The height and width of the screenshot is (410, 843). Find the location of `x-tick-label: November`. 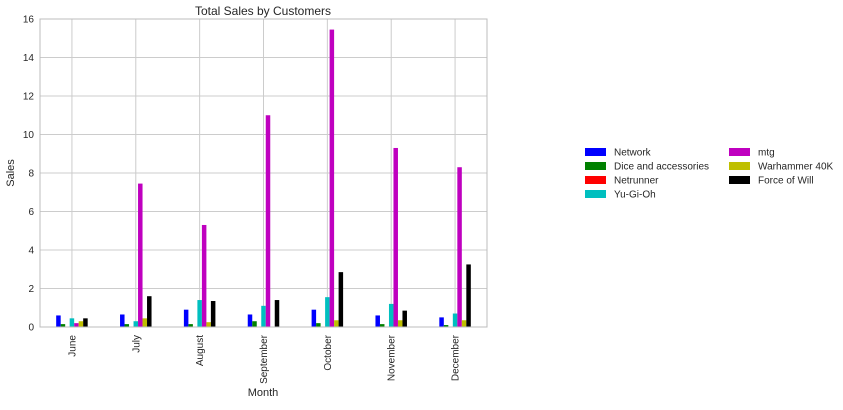

x-tick-label: November is located at coordinates (392, 357).